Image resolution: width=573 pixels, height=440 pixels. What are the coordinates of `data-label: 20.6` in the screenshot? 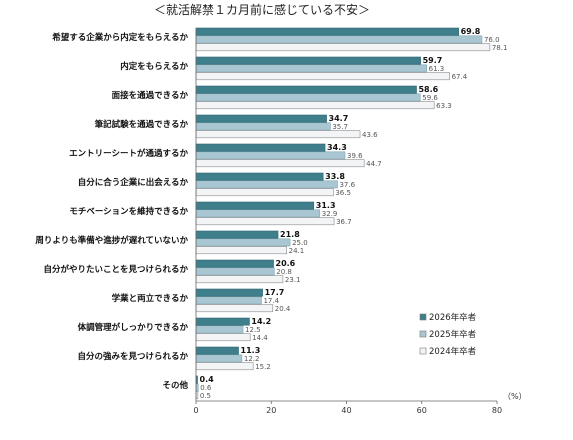 It's located at (286, 263).